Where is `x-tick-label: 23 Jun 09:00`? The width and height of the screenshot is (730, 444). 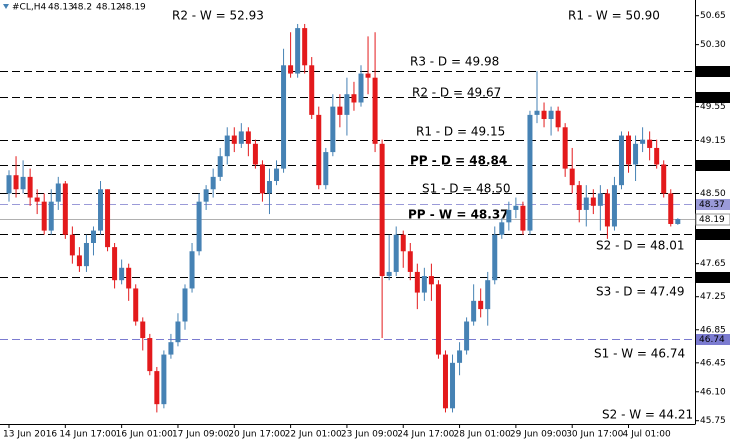
x-tick-label: 23 Jun 09:00 is located at coordinates (369, 435).